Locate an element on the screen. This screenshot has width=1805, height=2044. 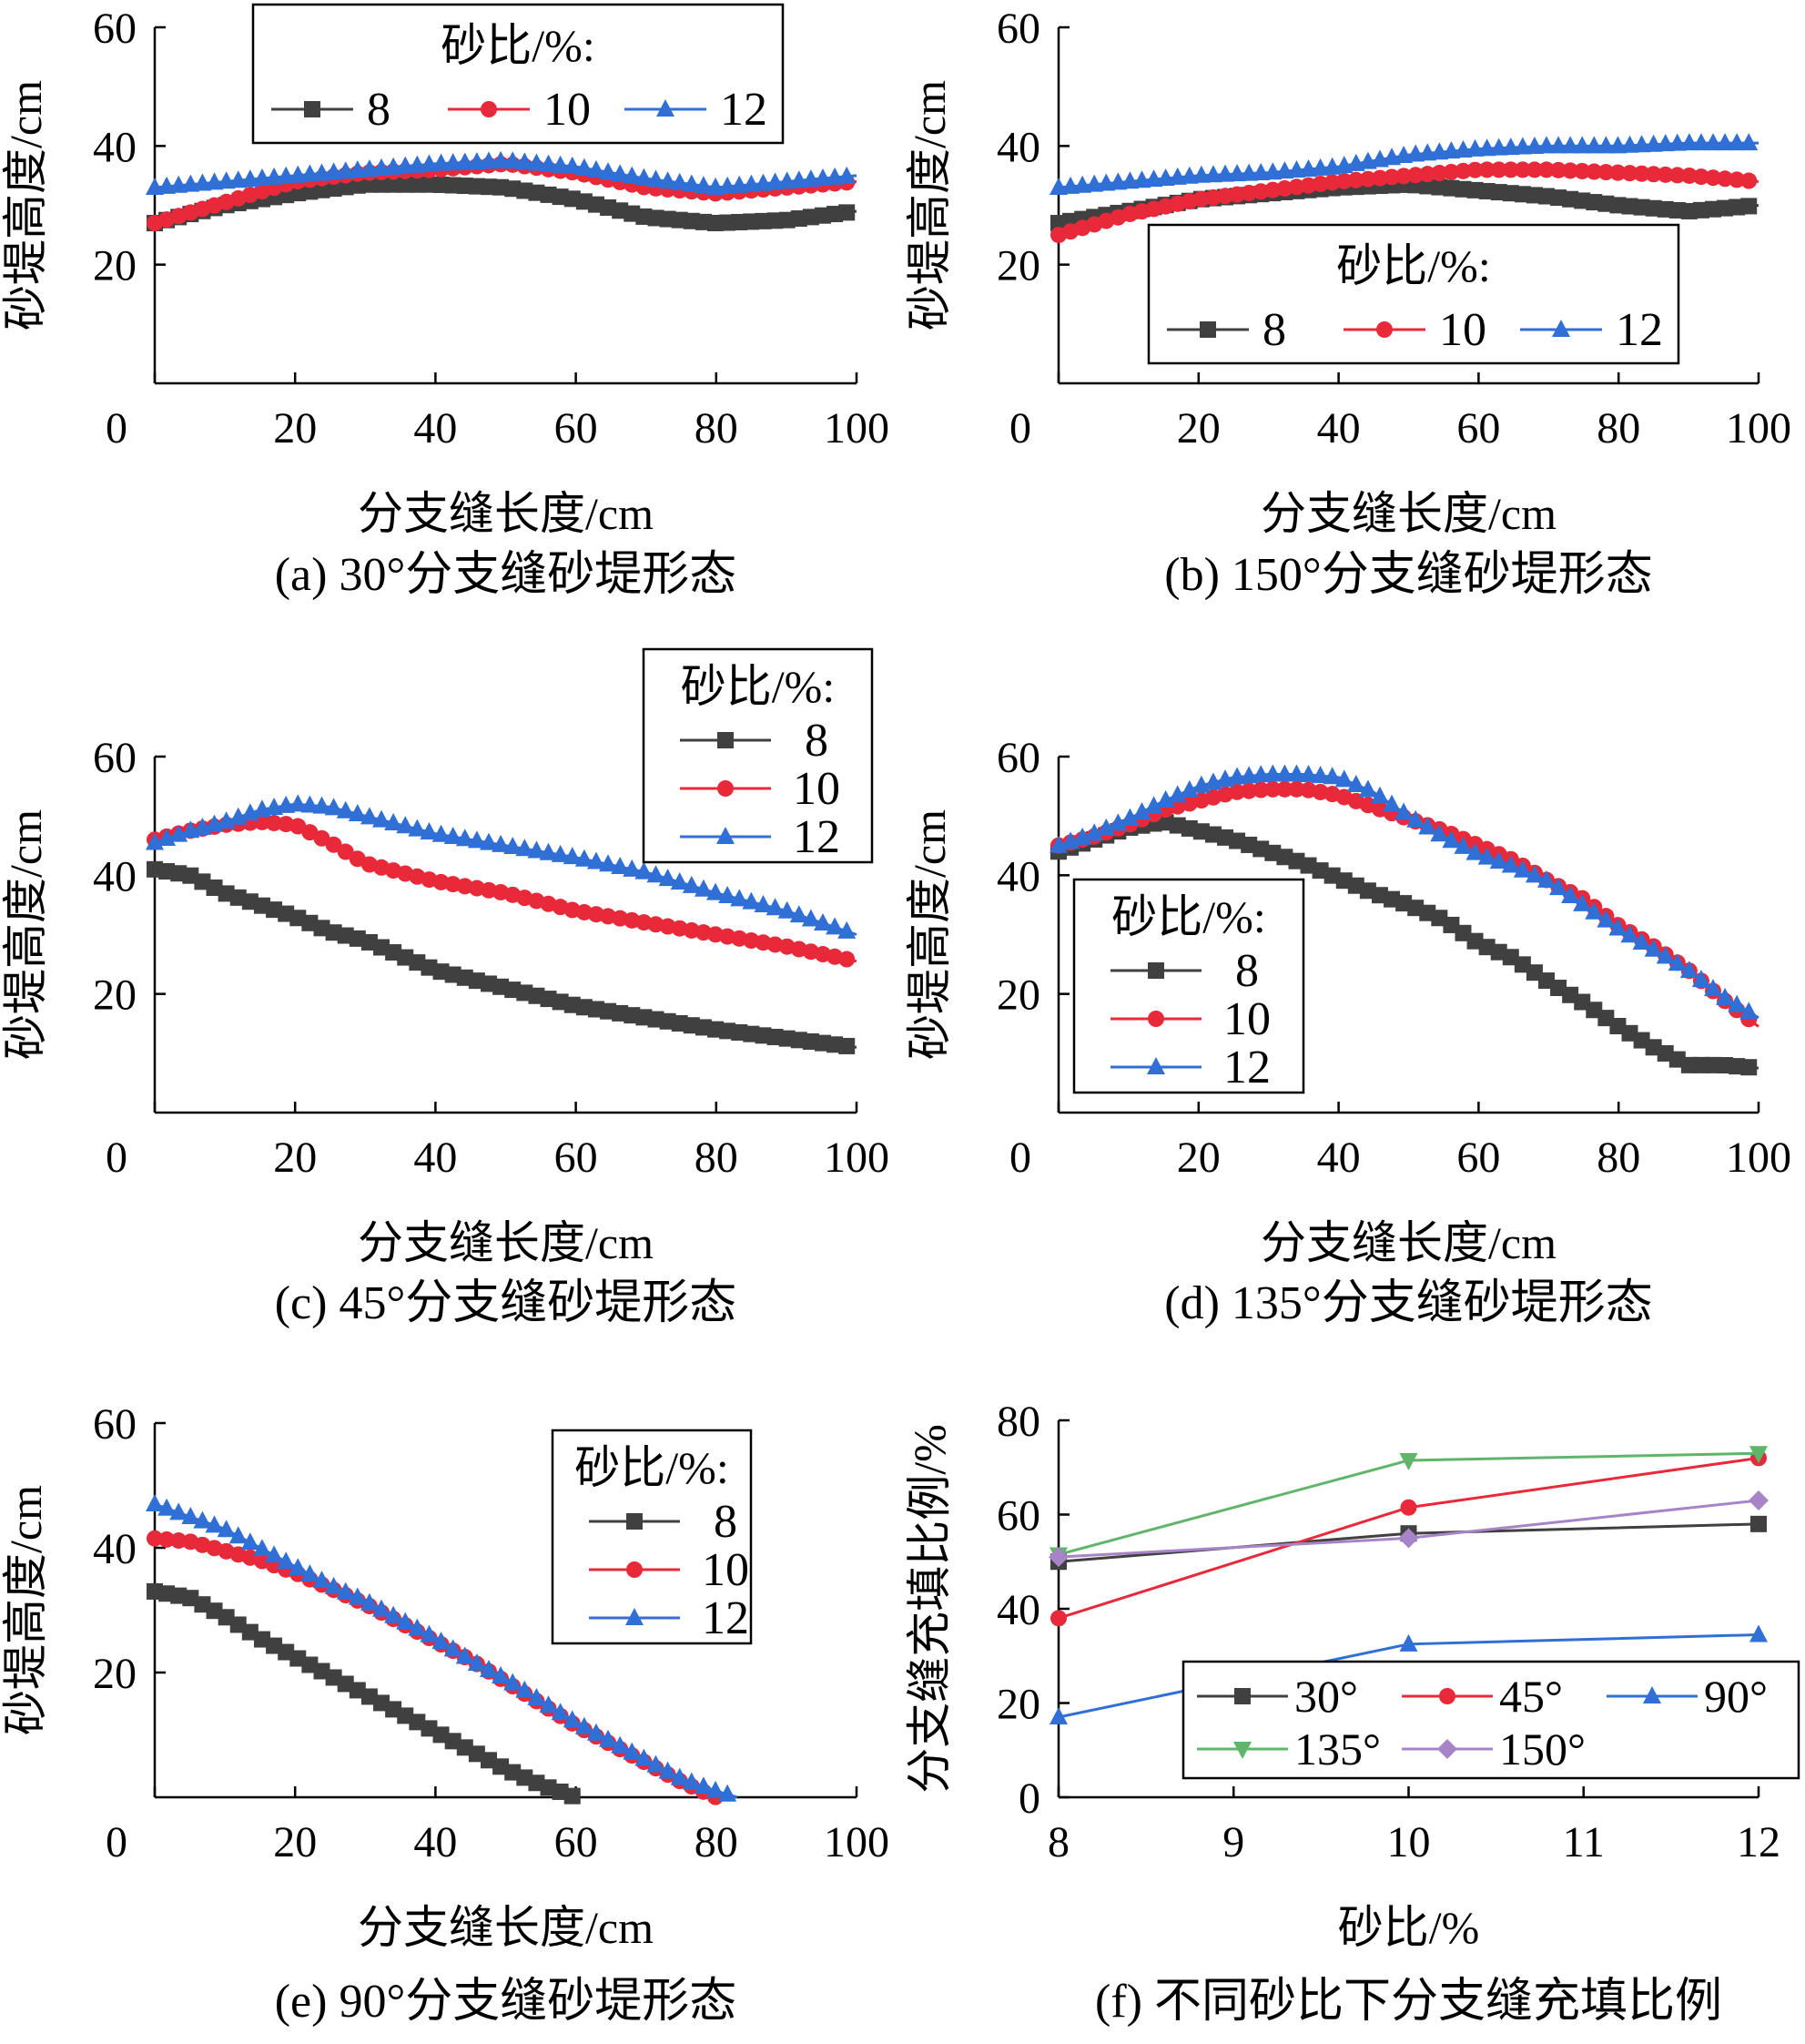
legend-label: 8 is located at coordinates (1274, 330).